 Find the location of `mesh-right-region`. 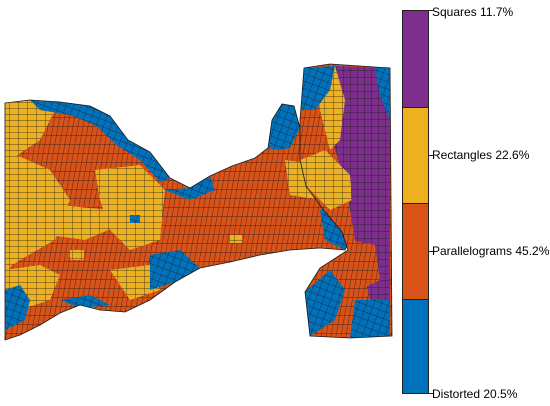

mesh-right-region is located at coordinates (346, 201).